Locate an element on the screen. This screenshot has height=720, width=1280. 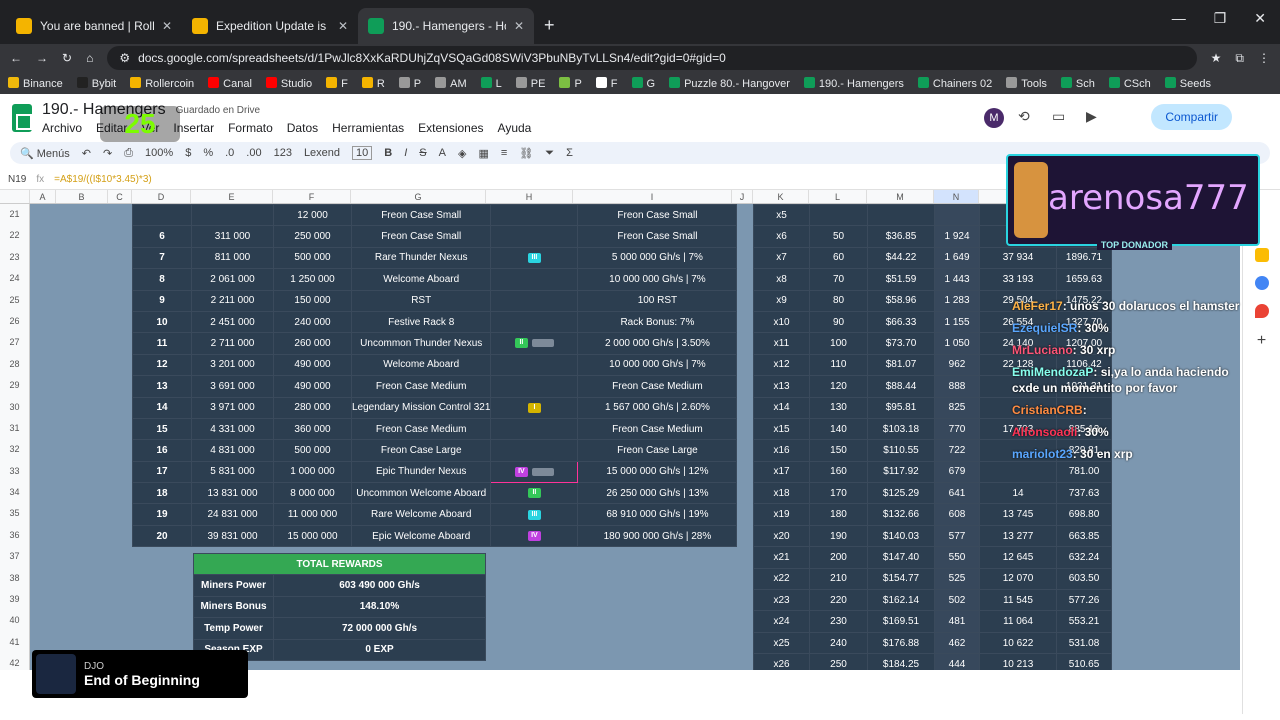
table-cell: 3 691 000 is located at coordinates (232, 386).